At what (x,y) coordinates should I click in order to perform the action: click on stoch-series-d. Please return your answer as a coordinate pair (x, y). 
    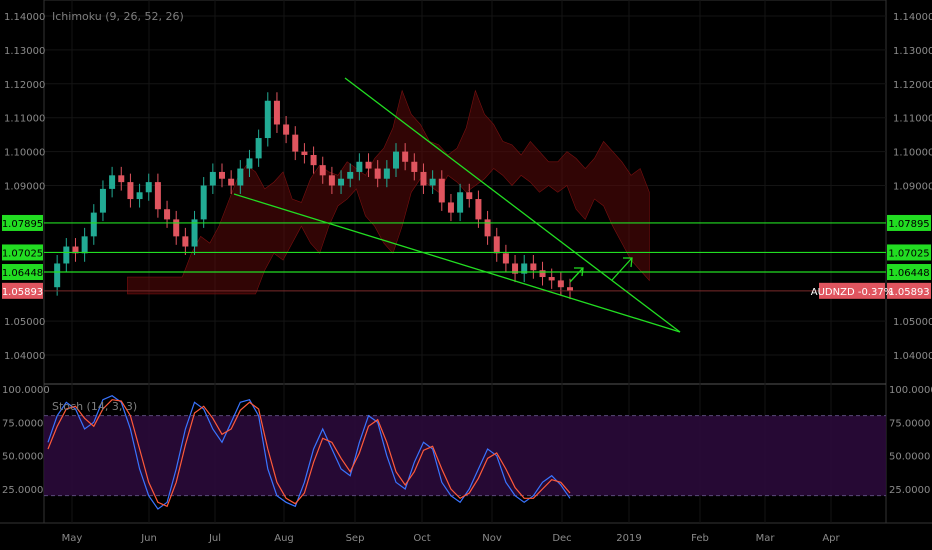
    Looking at the image, I should click on (309, 453).